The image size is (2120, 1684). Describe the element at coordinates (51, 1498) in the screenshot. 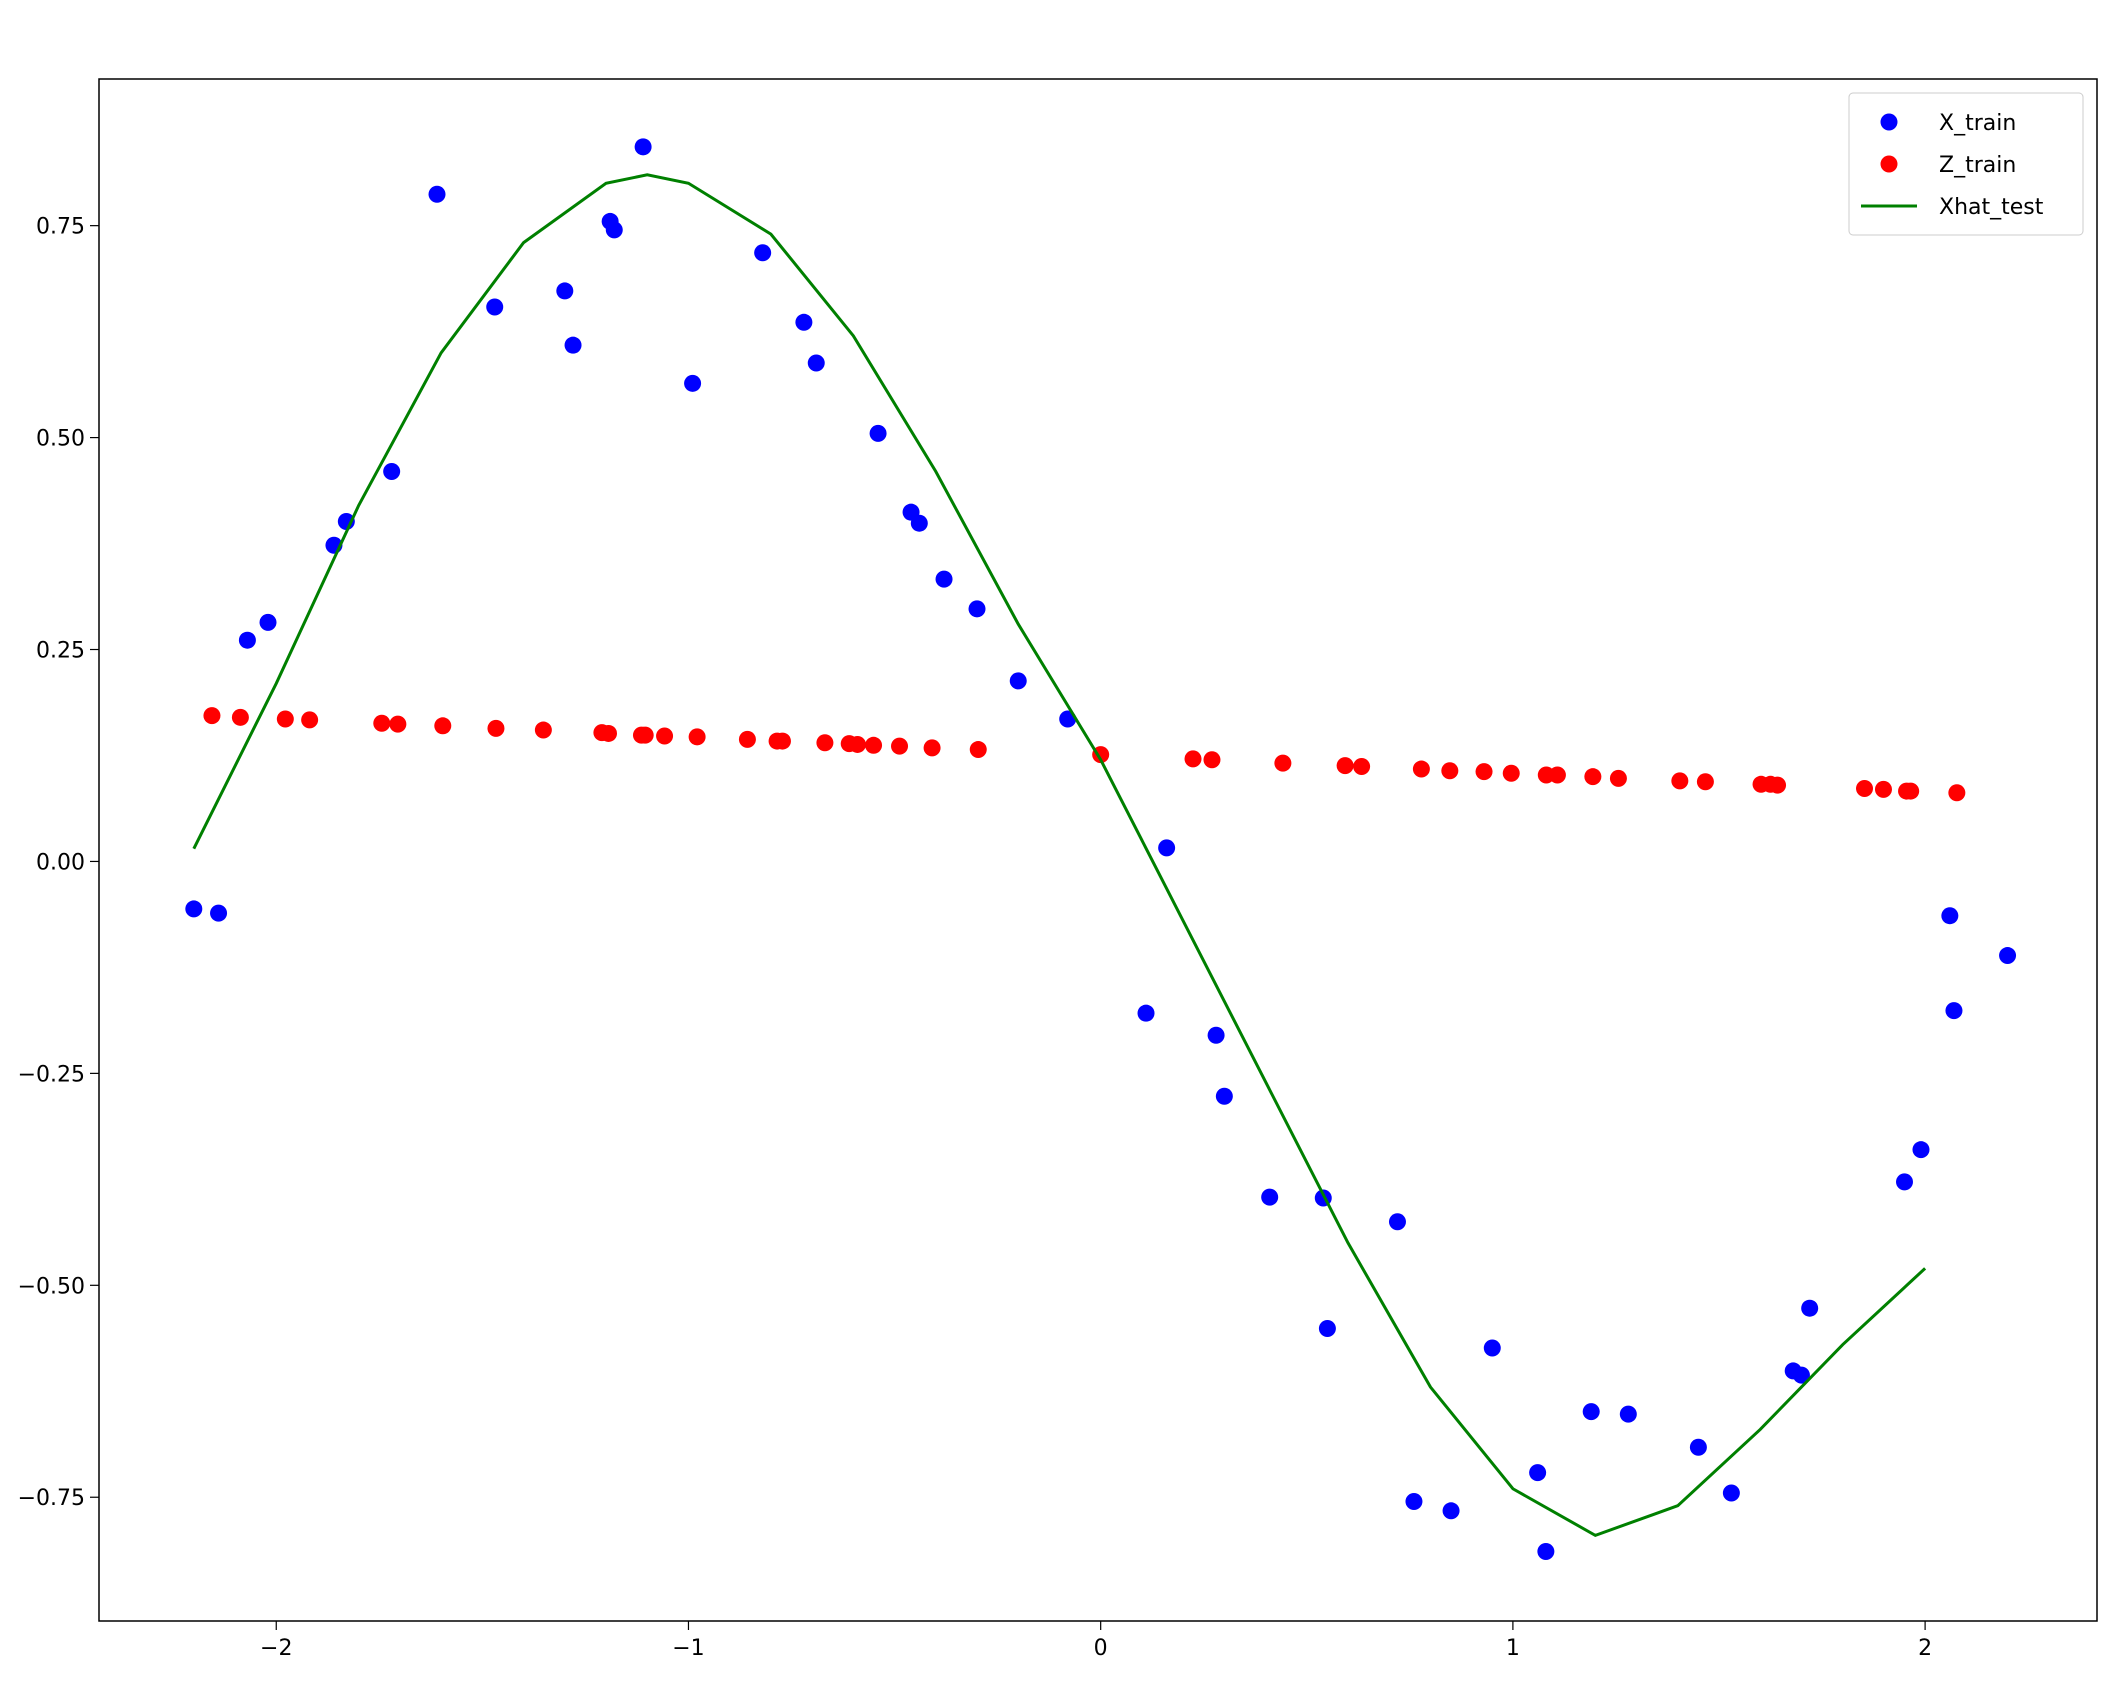

I see `y-tick-label: −0.75` at that location.